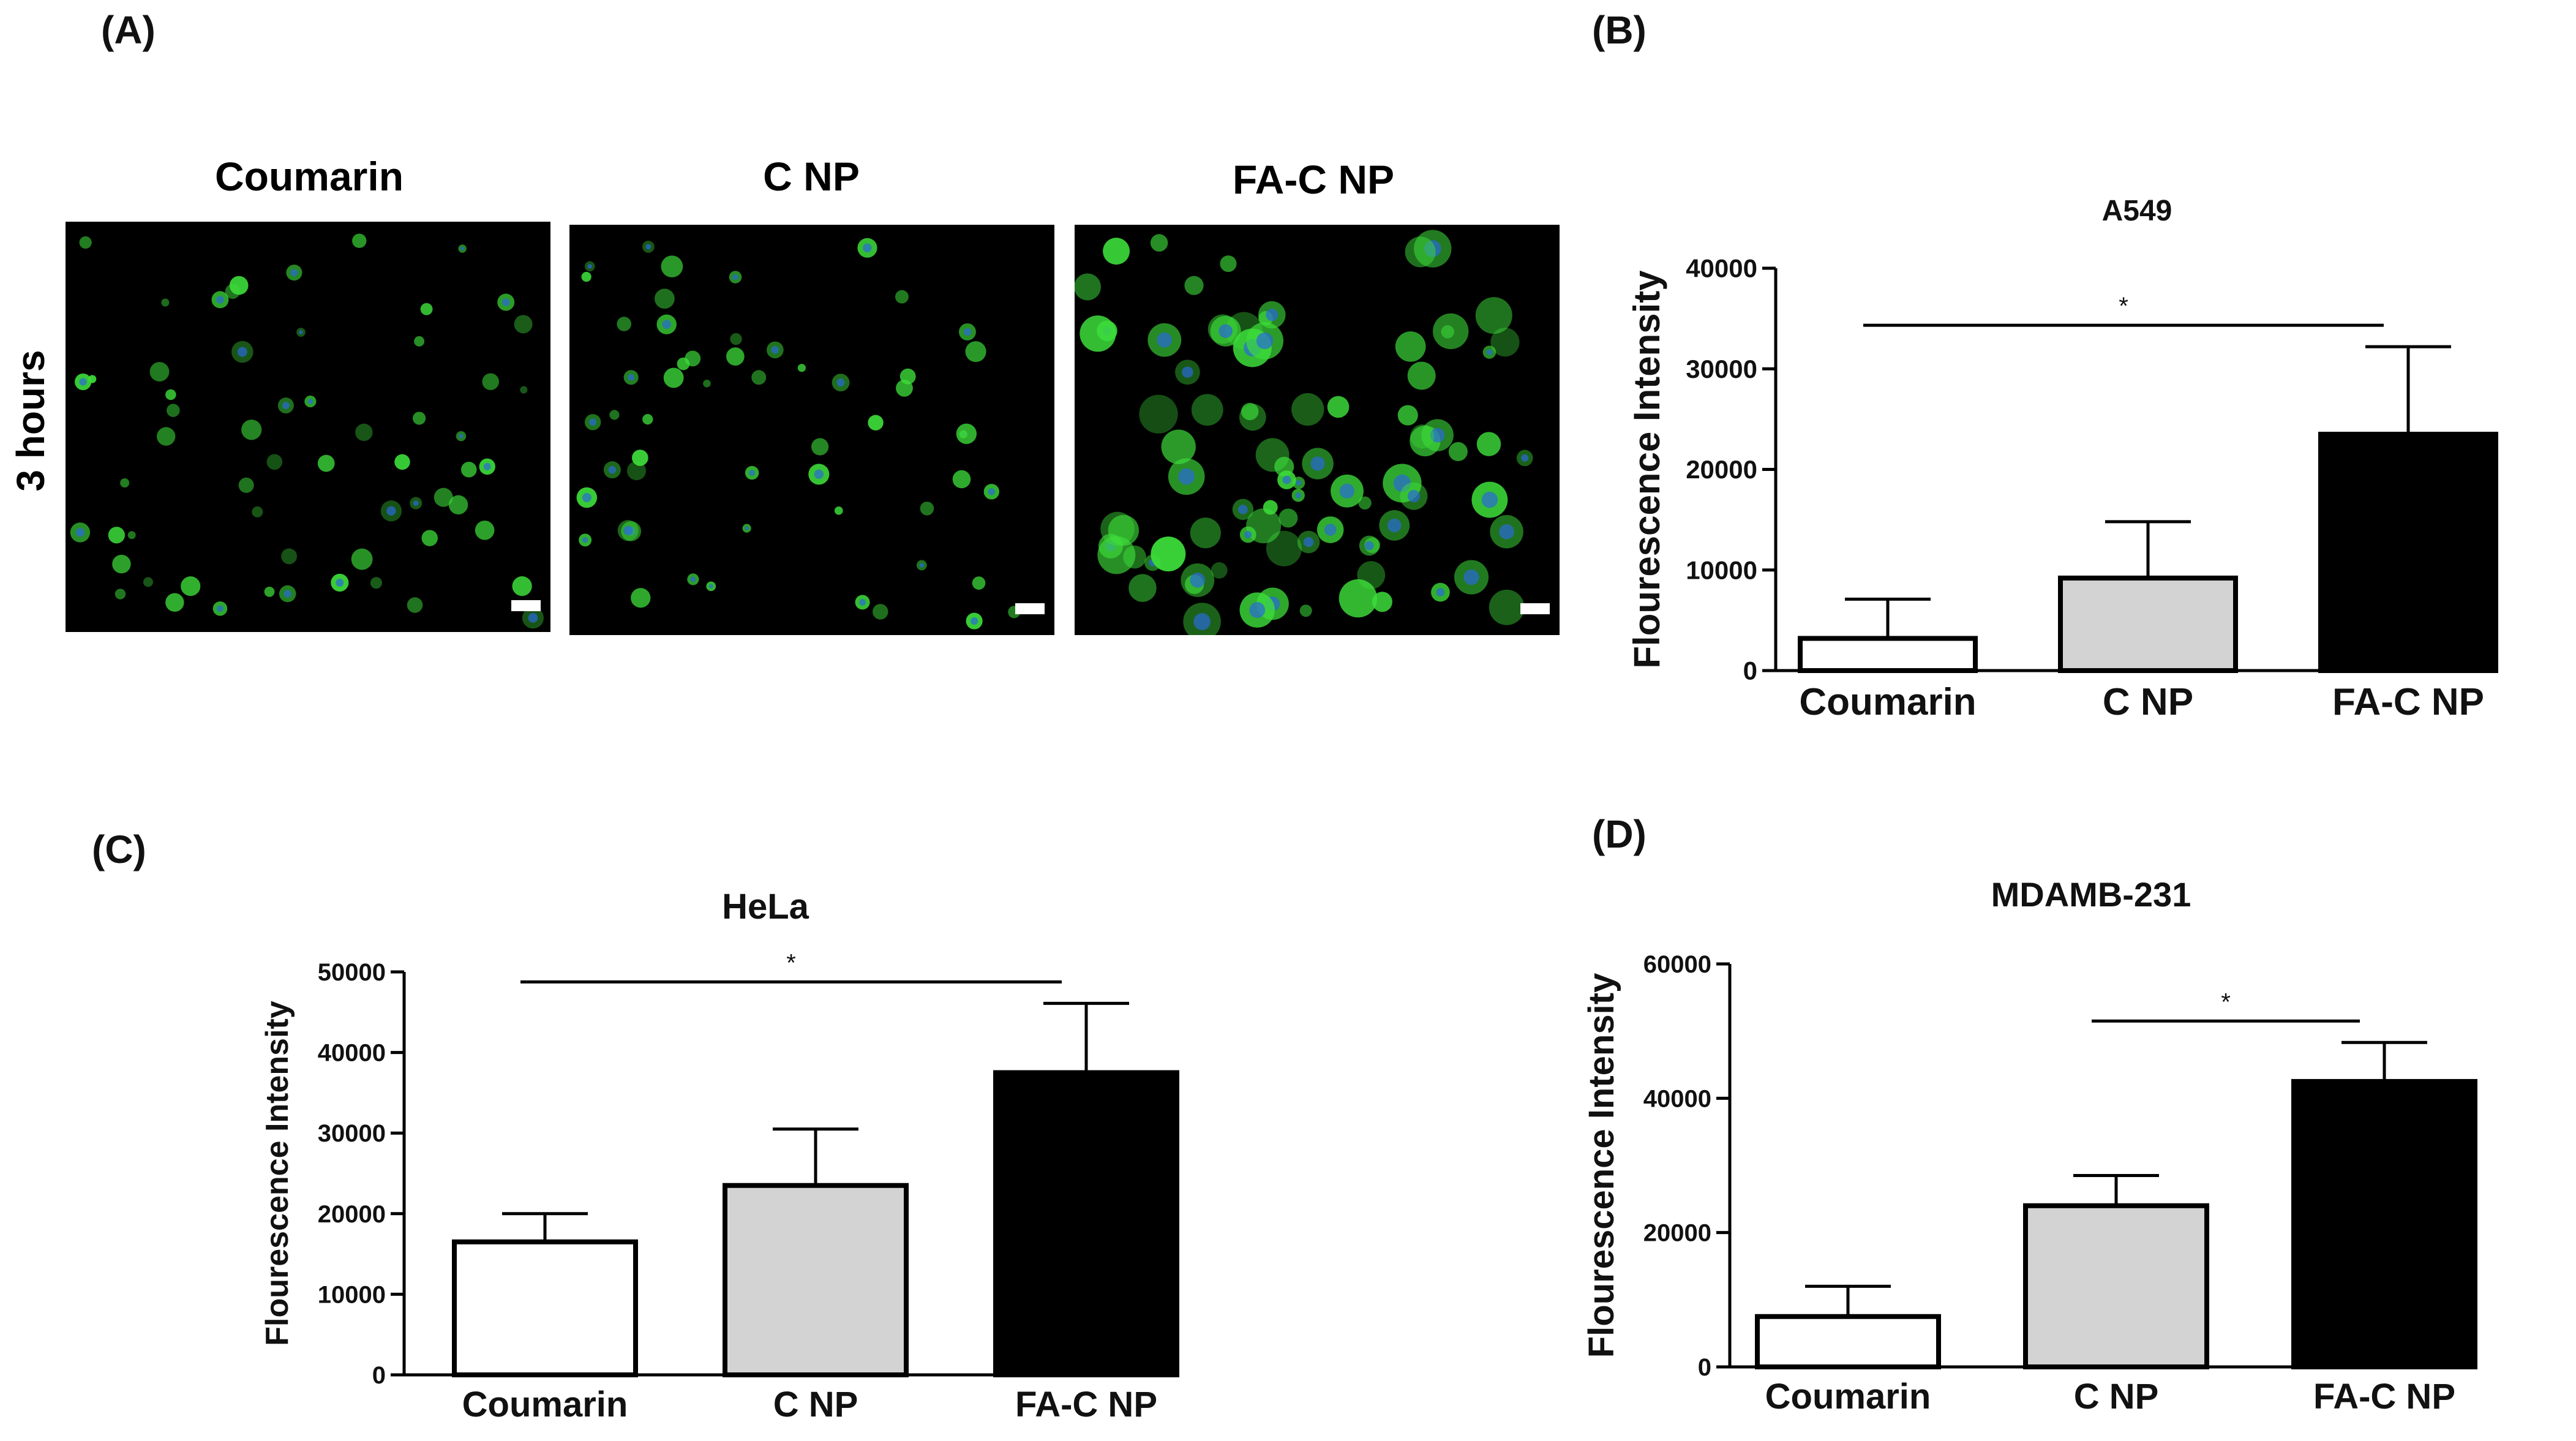 The width and height of the screenshot is (2576, 1441). Describe the element at coordinates (352, 1053) in the screenshot. I see `y-tick-label: 40000` at that location.